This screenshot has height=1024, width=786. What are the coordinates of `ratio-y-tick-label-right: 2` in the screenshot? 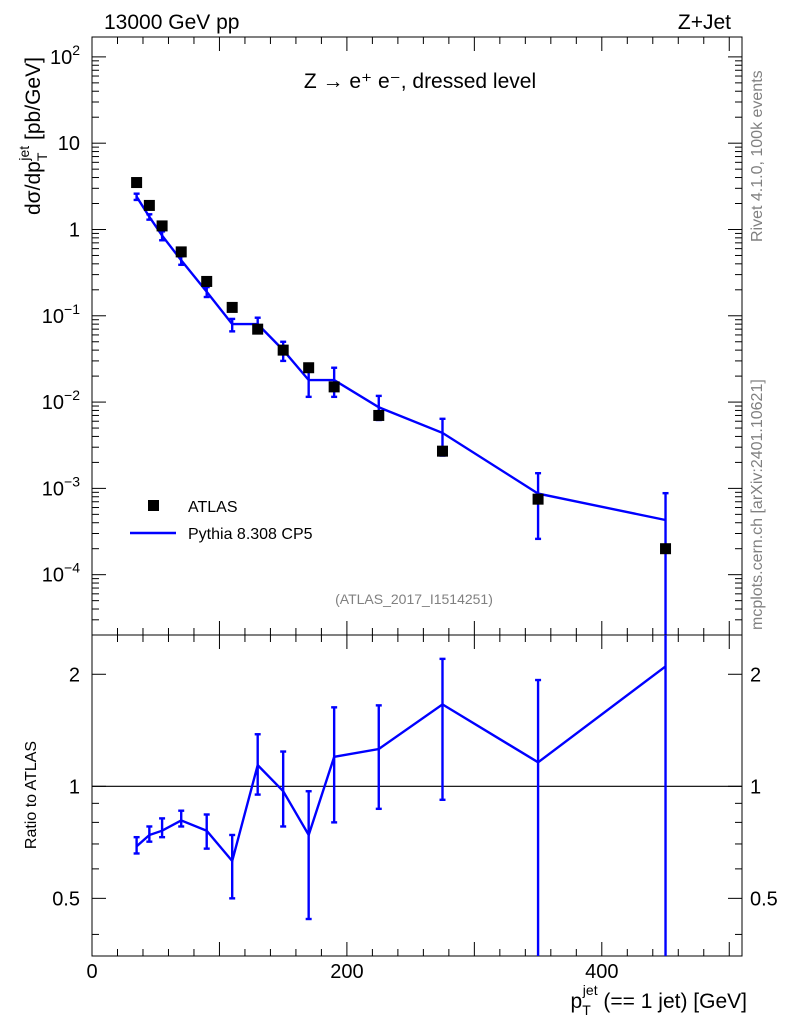 It's located at (755, 675).